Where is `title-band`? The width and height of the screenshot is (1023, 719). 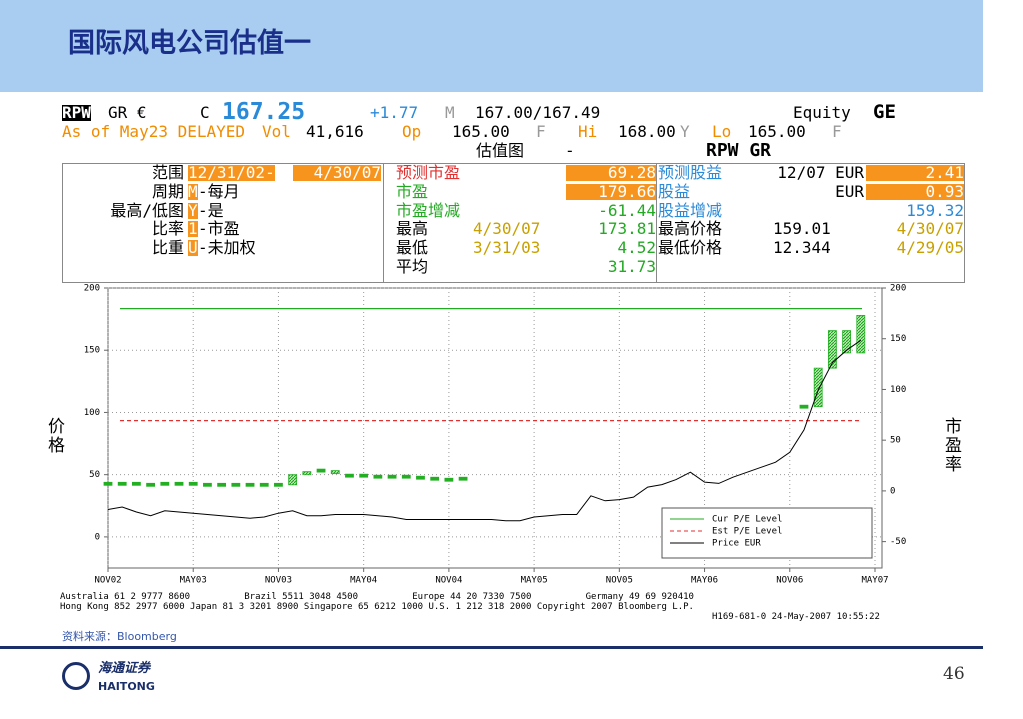 title-band is located at coordinates (491, 46).